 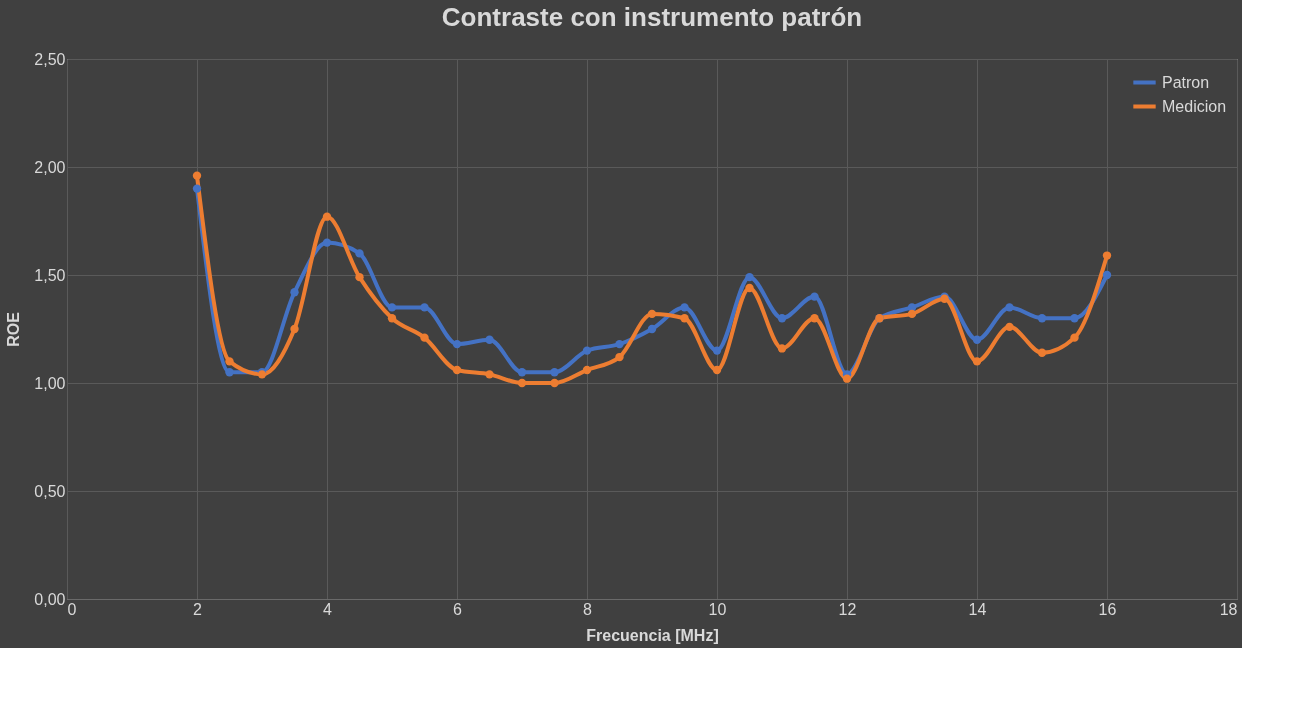 I want to click on y-tick-label: 0,00, so click(x=50, y=599).